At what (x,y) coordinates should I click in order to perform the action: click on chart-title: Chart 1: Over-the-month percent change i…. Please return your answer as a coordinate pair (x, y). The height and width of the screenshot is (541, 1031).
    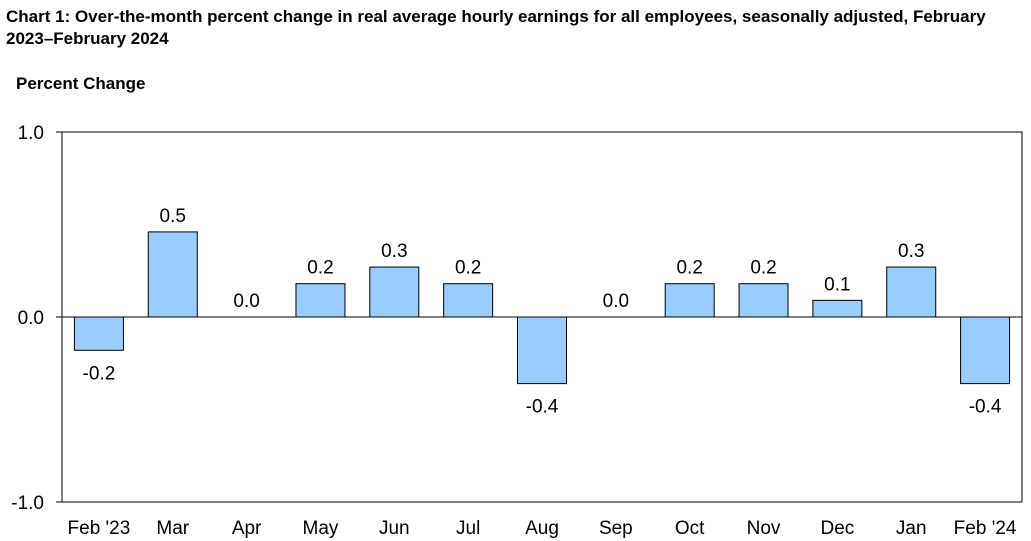
    Looking at the image, I should click on (496, 27).